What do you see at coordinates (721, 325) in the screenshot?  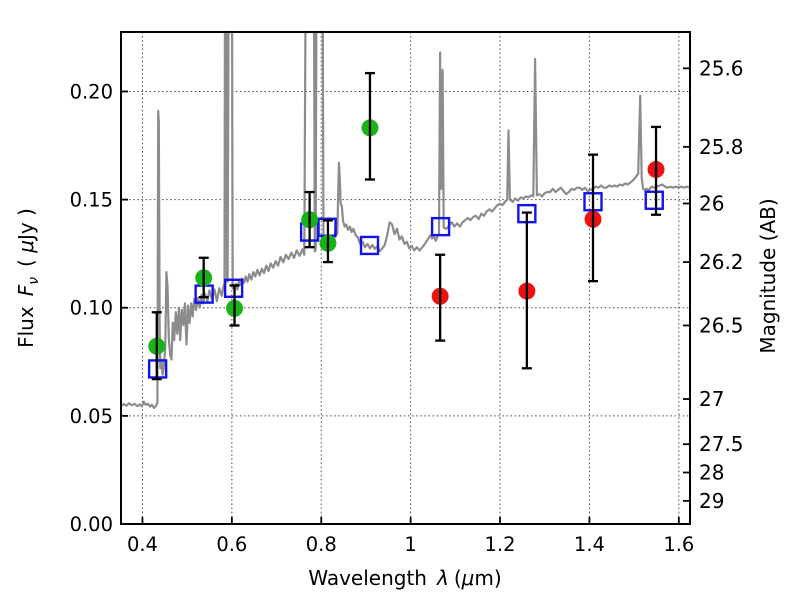 I see `y-tick-label-right: 26.5` at bounding box center [721, 325].